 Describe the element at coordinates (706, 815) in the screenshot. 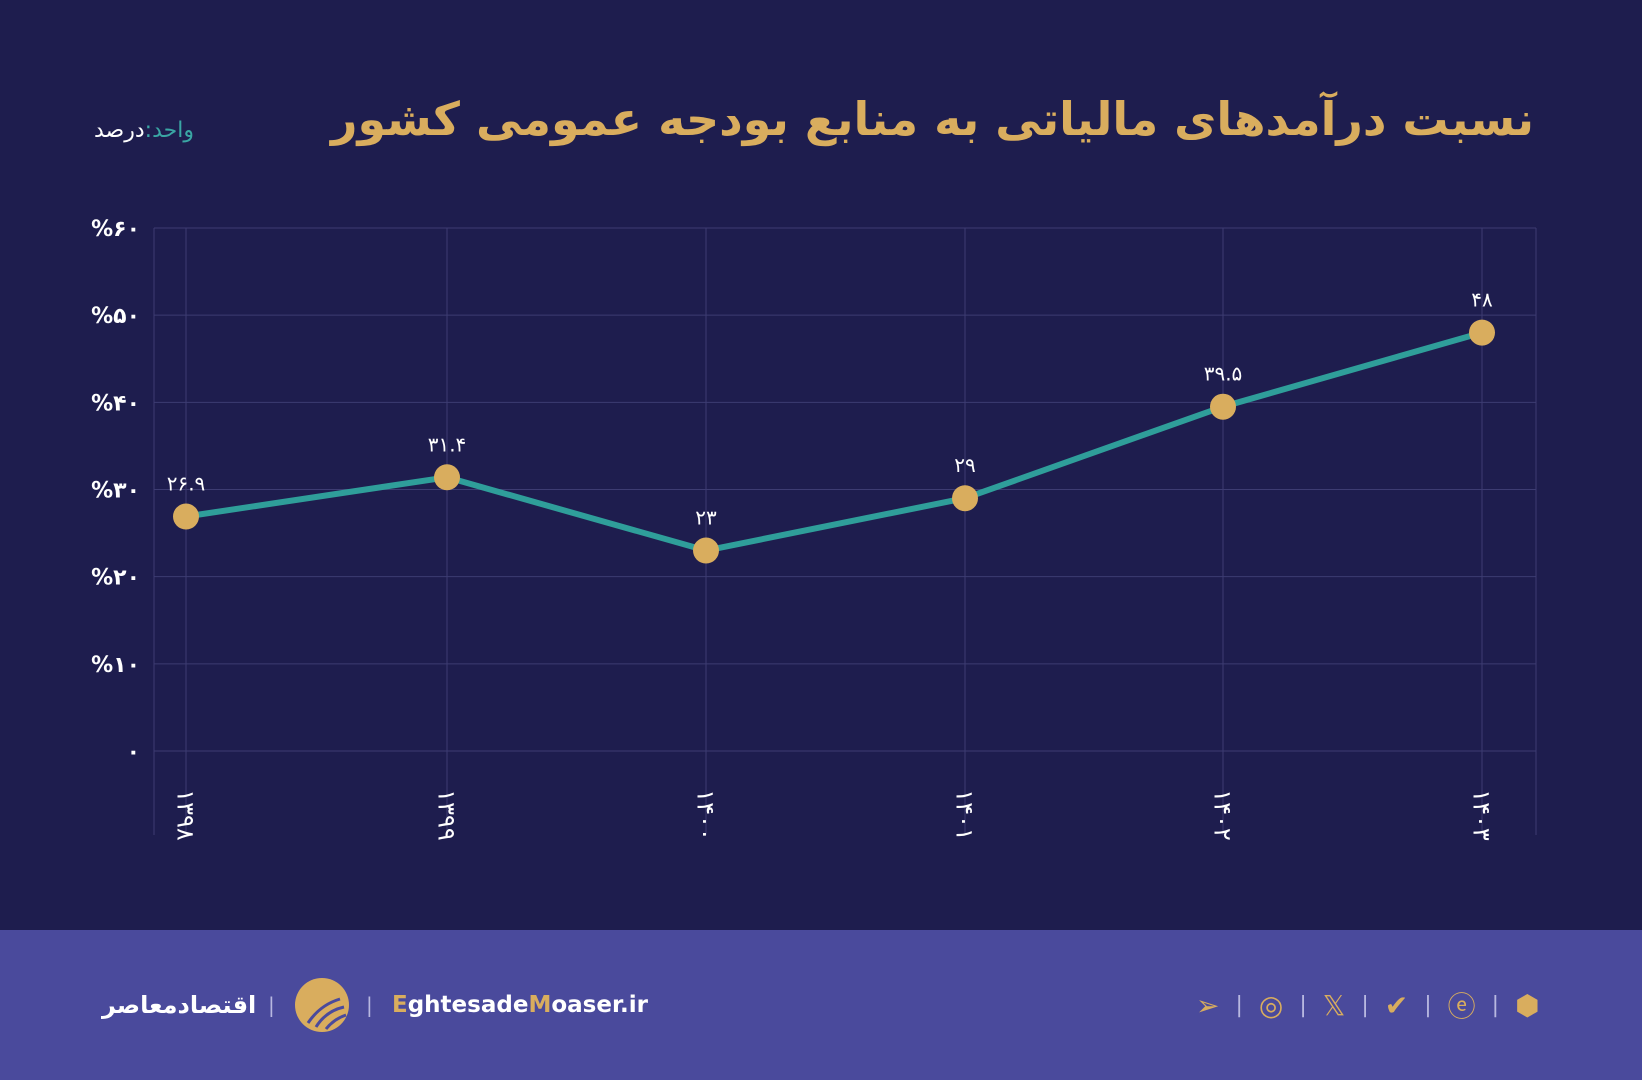

I see `x-tick-label: ۱۴۰۰` at that location.